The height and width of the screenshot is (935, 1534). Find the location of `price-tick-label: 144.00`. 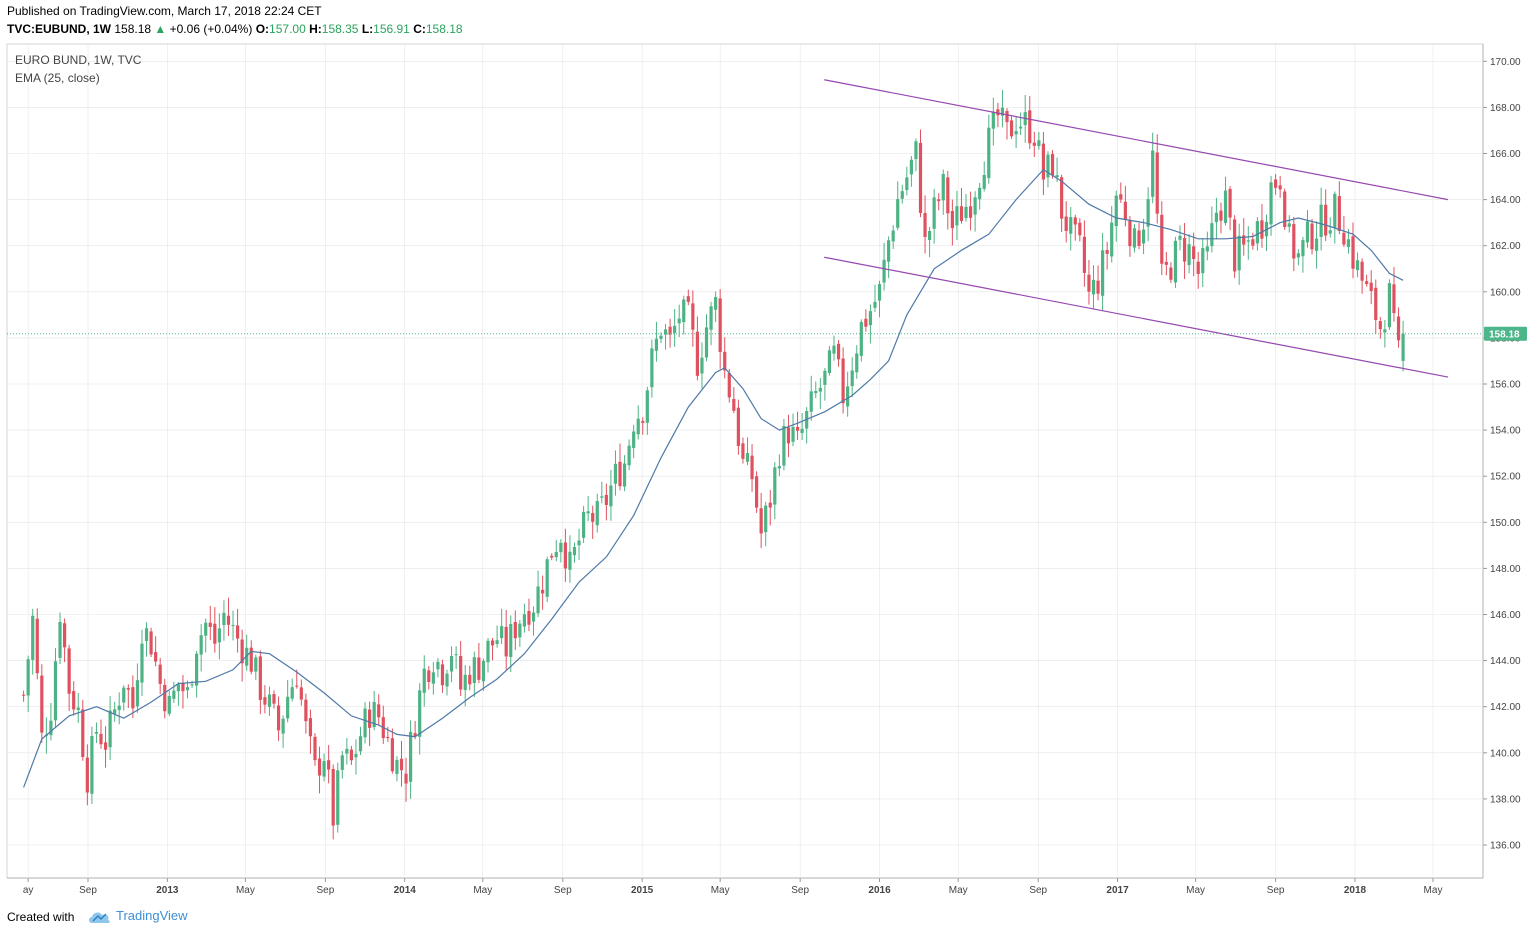

price-tick-label: 144.00 is located at coordinates (1505, 661).